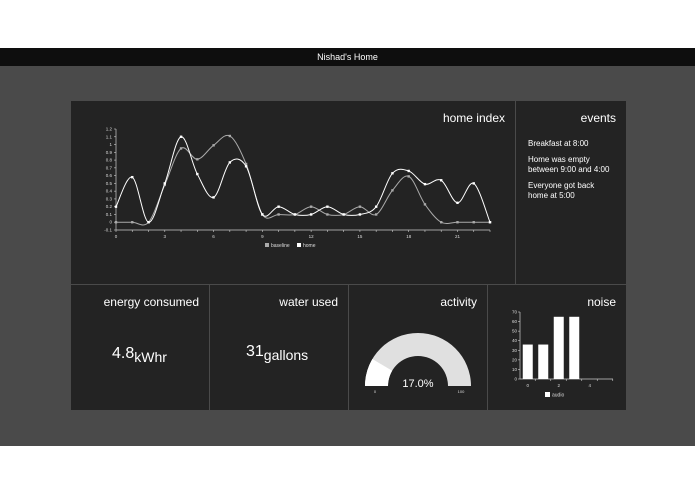 The image size is (695, 494). I want to click on panel-title: events, so click(598, 118).